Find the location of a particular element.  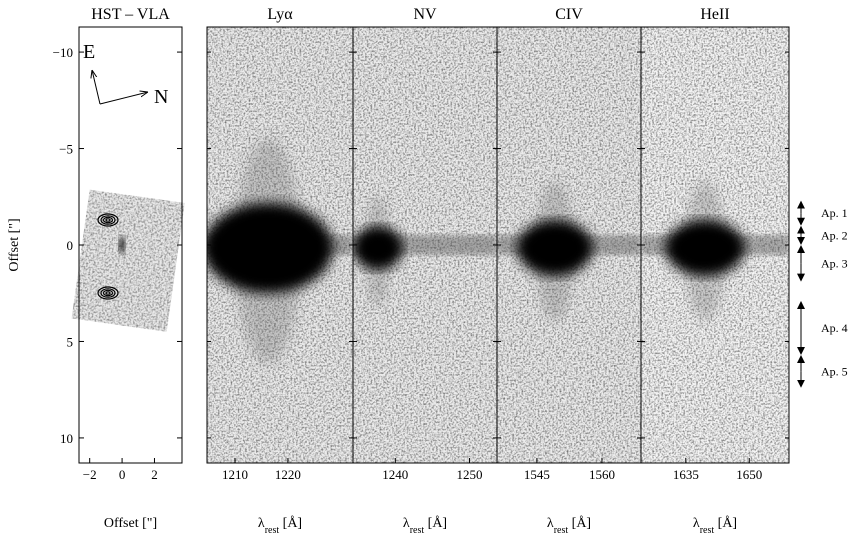

y-tick-label: 0 is located at coordinates (70, 245).